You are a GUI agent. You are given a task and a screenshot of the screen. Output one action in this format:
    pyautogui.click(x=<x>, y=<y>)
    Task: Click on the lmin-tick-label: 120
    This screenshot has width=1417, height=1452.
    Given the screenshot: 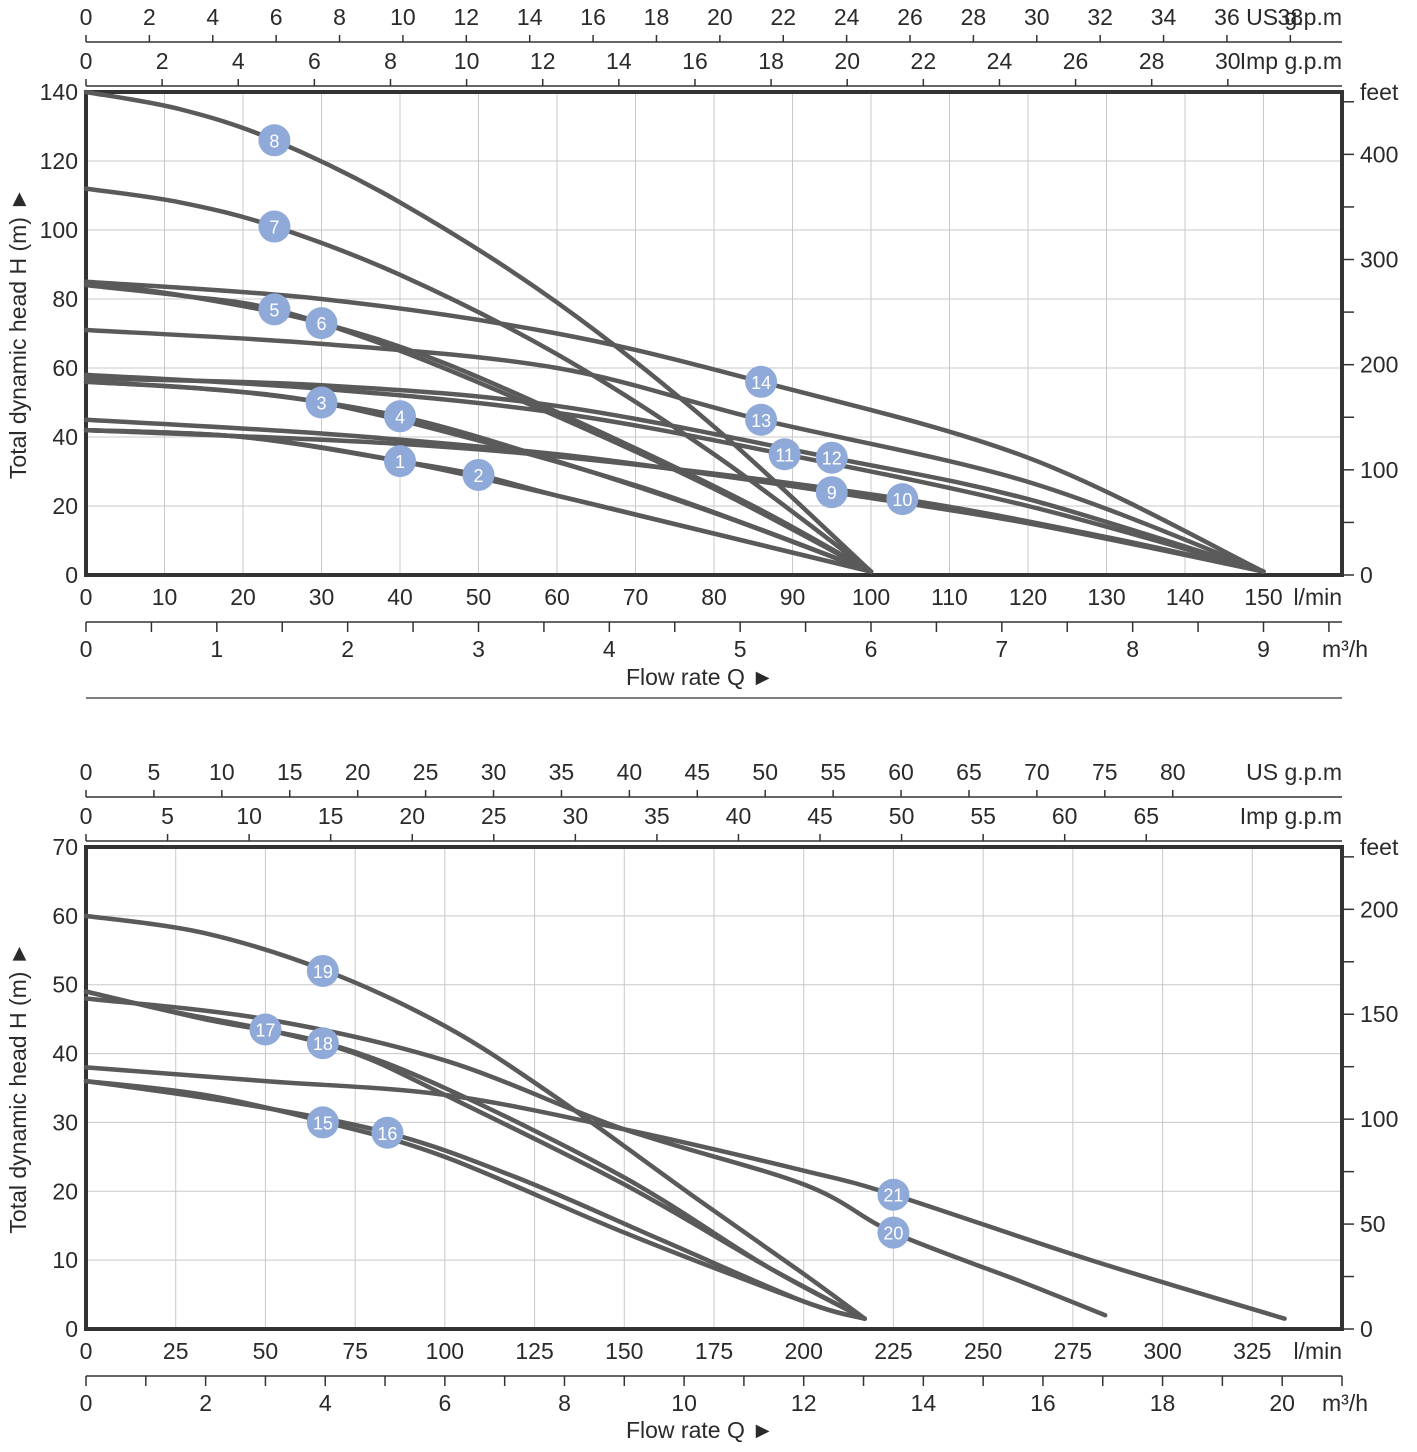 What is the action you would take?
    pyautogui.click(x=1028, y=597)
    